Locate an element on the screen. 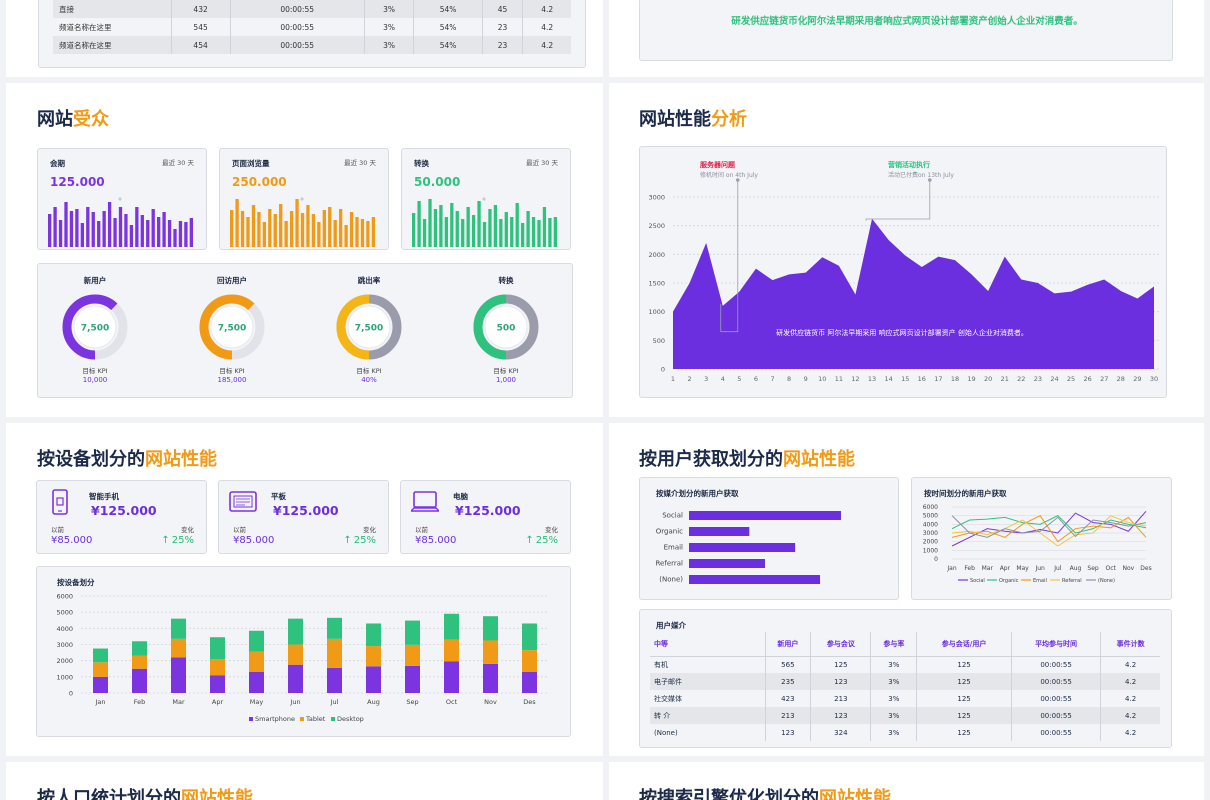 The width and height of the screenshot is (1210, 800). legend-label: Desktop is located at coordinates (350, 719).